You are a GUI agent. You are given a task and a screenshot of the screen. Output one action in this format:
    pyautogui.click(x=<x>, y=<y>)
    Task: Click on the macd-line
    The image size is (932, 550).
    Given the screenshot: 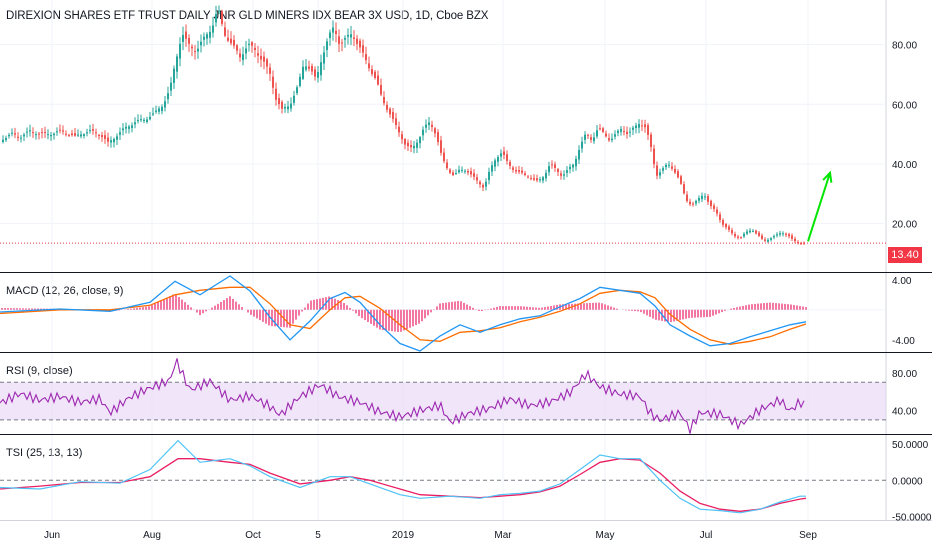 What is the action you would take?
    pyautogui.click(x=403, y=313)
    